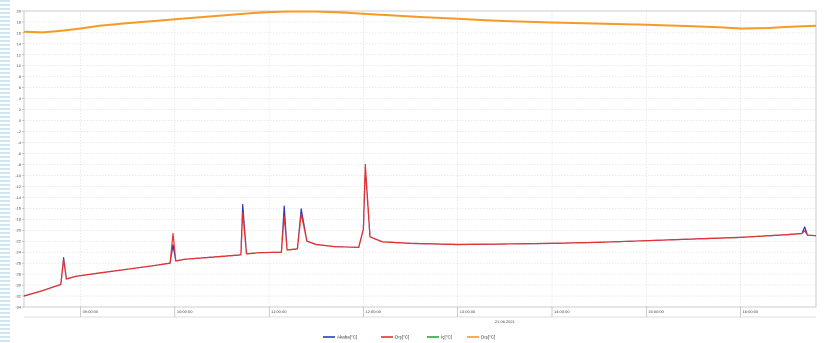 This screenshot has height=343, width=830. What do you see at coordinates (19, 142) in the screenshot?
I see `y-tick-label: -4` at bounding box center [19, 142].